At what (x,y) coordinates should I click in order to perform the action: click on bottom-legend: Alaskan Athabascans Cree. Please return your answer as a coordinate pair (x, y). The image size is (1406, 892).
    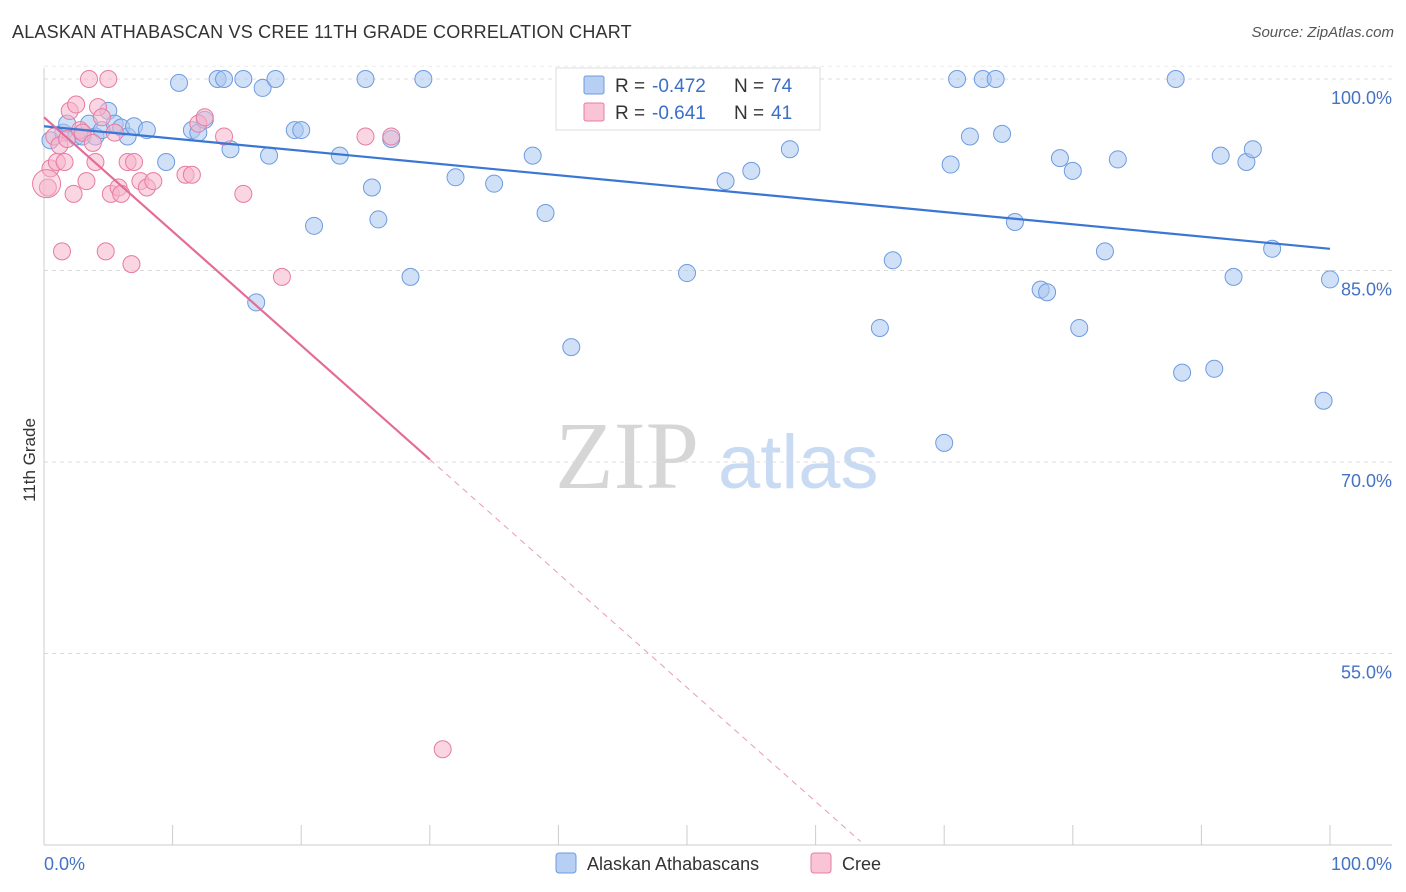
    Looking at the image, I should click on (718, 863).